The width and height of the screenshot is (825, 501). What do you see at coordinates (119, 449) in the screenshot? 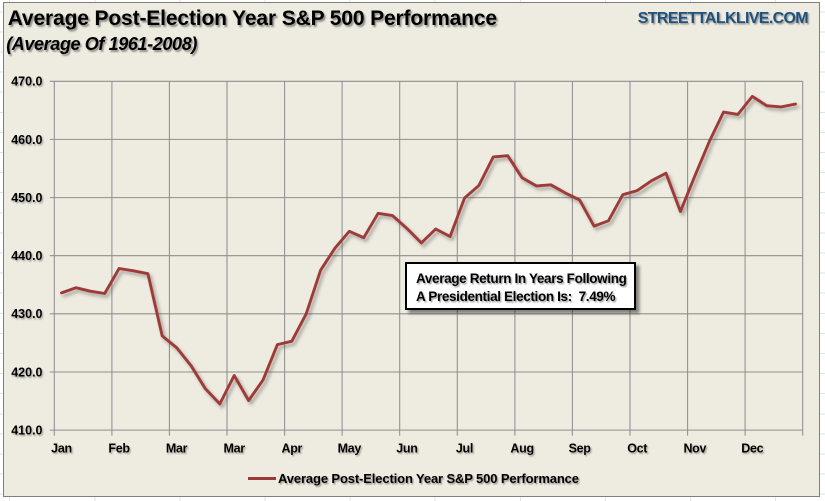
I see `svg-text: Feb` at bounding box center [119, 449].